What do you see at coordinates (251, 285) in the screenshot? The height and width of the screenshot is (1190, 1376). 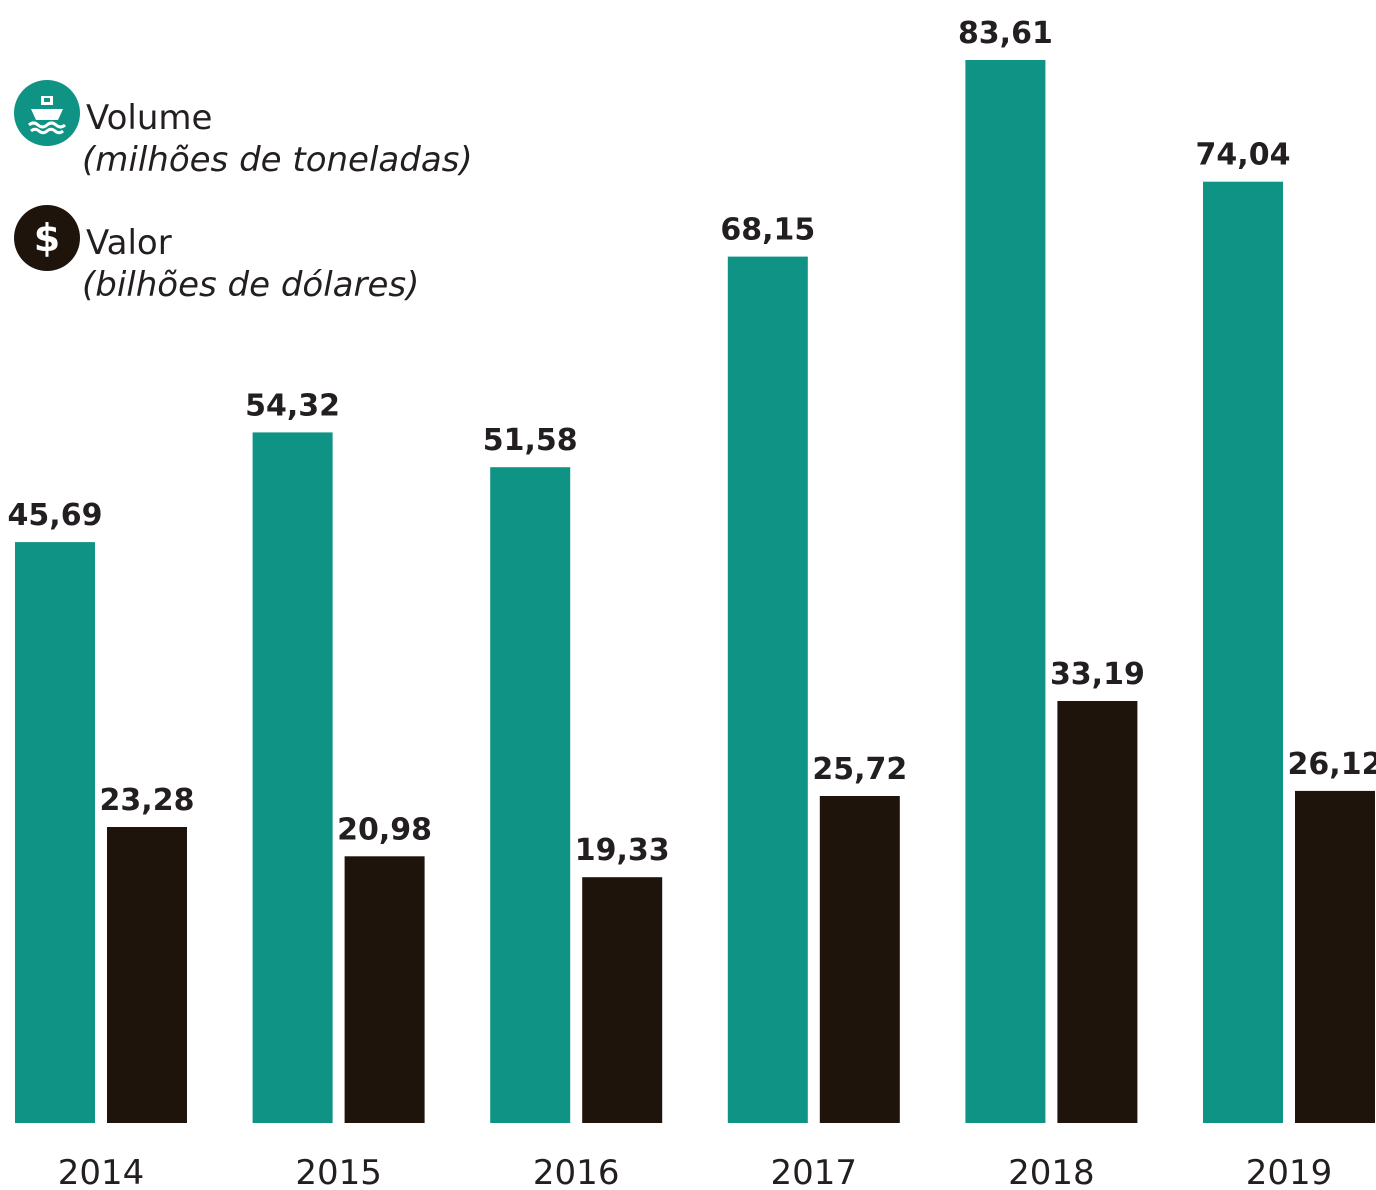 I see `legend-valor-unit: (bilhões de dólares)` at bounding box center [251, 285].